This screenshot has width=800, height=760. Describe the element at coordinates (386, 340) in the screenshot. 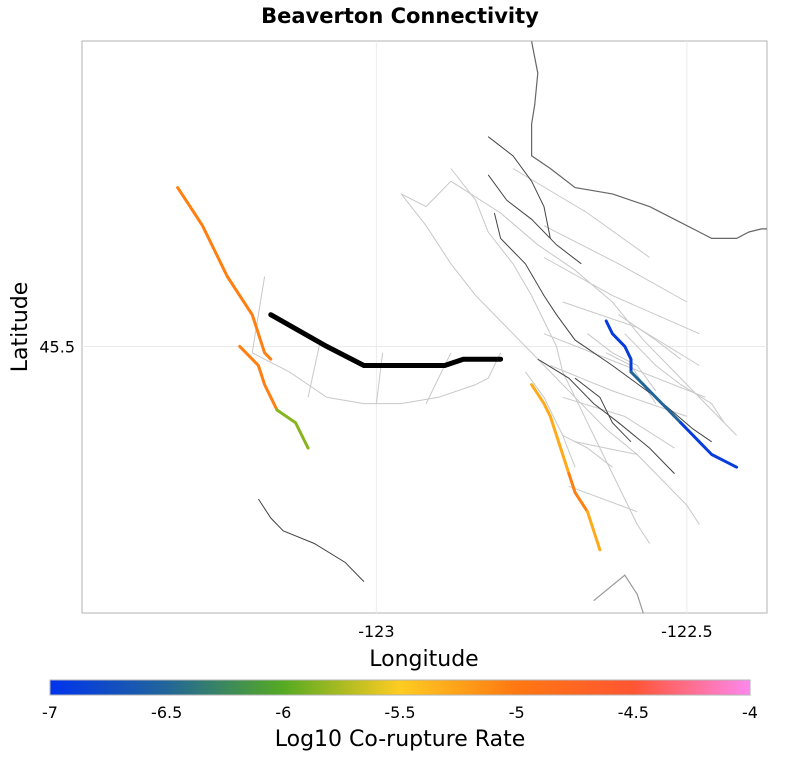

I see `target-fault-section` at that location.